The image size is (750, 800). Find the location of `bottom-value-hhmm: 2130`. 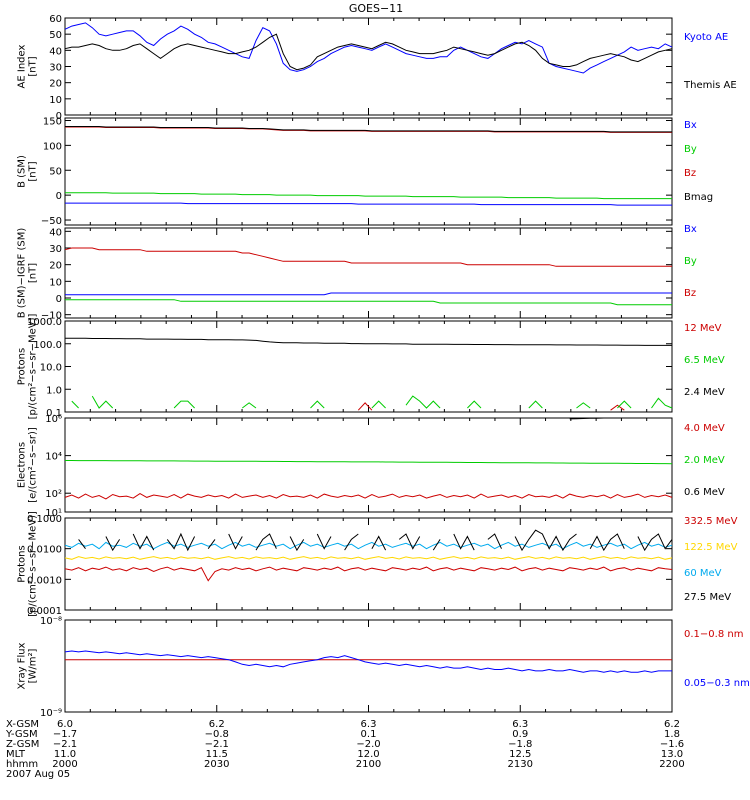

bottom-value-hhmm: 2130 is located at coordinates (520, 764).